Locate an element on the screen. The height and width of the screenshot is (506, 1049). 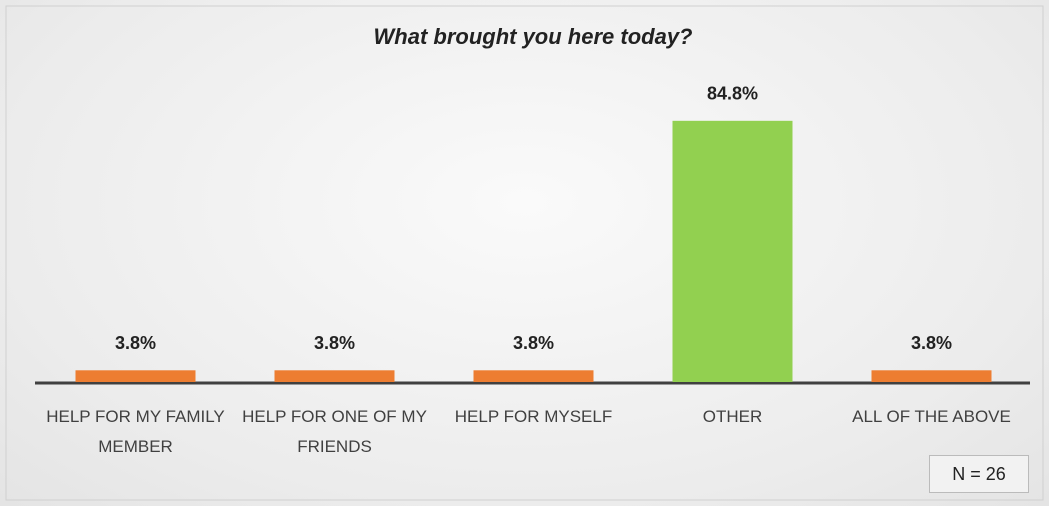
chart-title: What brought you here today? is located at coordinates (533, 36).